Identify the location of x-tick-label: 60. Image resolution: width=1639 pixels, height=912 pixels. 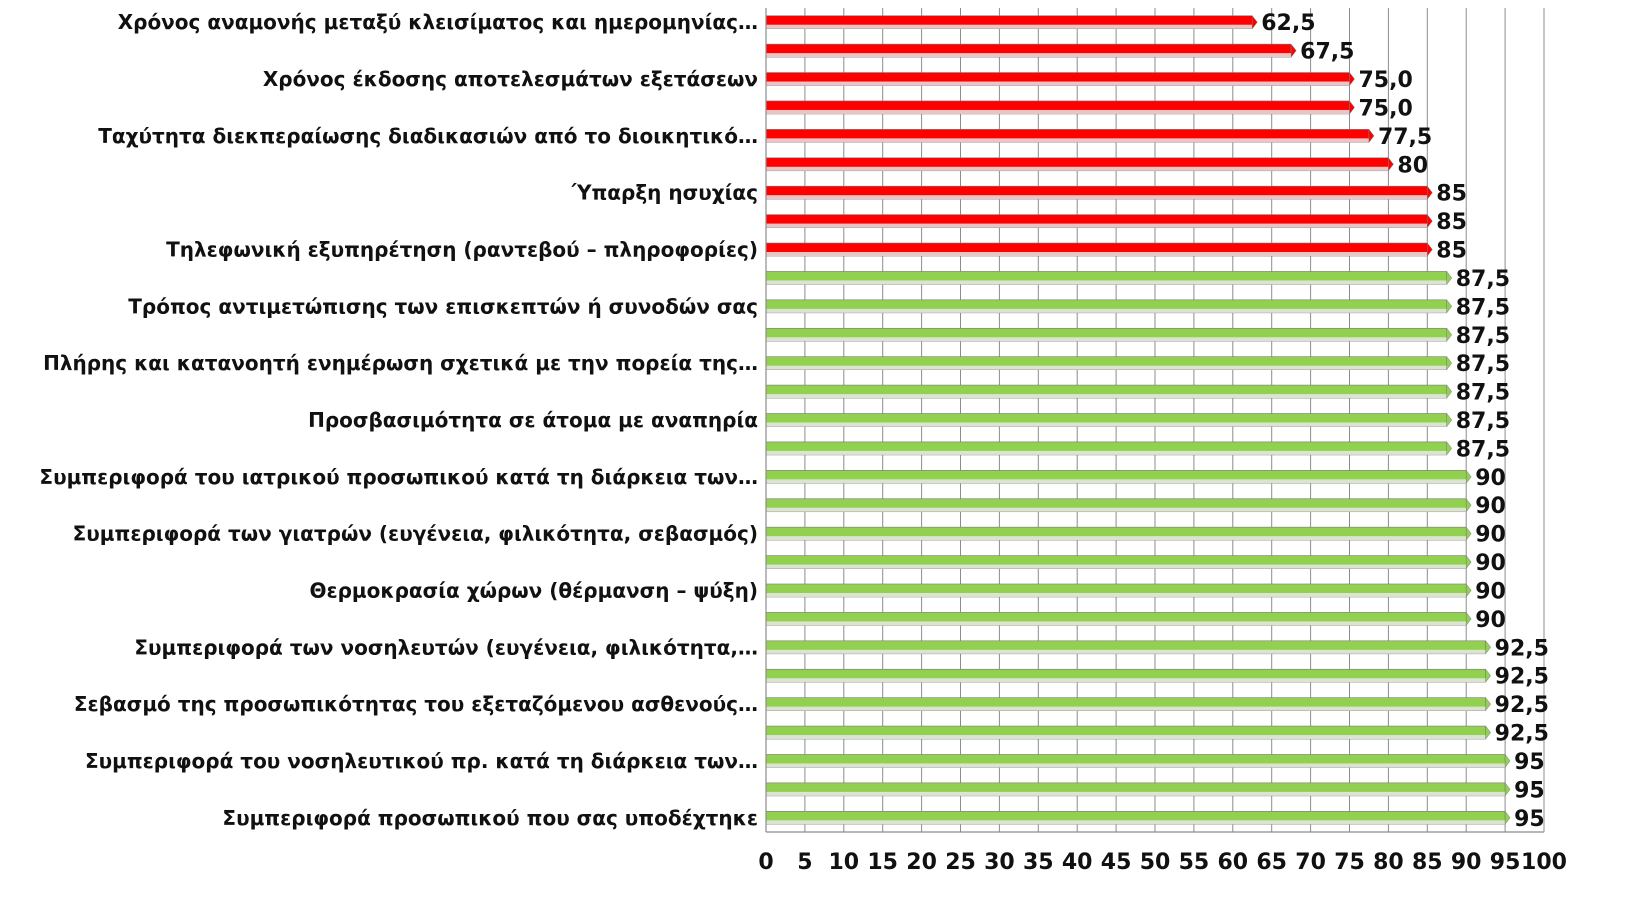
(1232, 862).